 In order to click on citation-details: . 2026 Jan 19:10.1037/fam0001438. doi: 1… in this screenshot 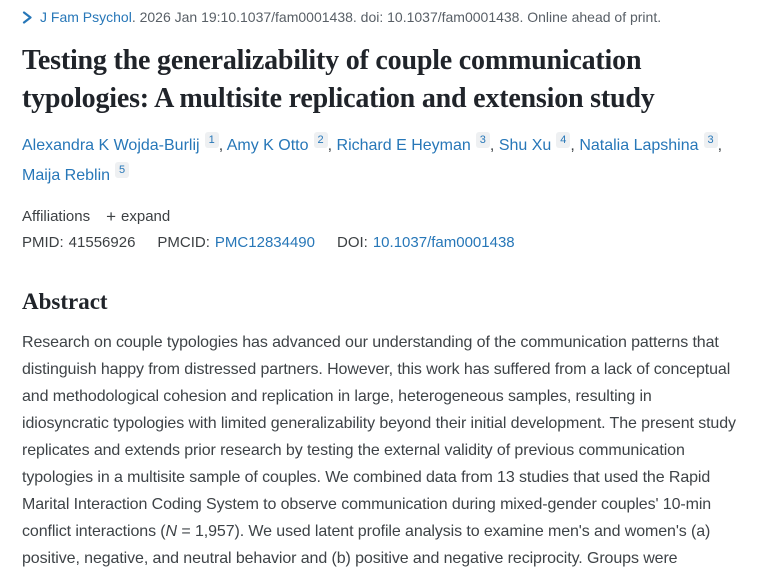, I will do `click(396, 17)`.